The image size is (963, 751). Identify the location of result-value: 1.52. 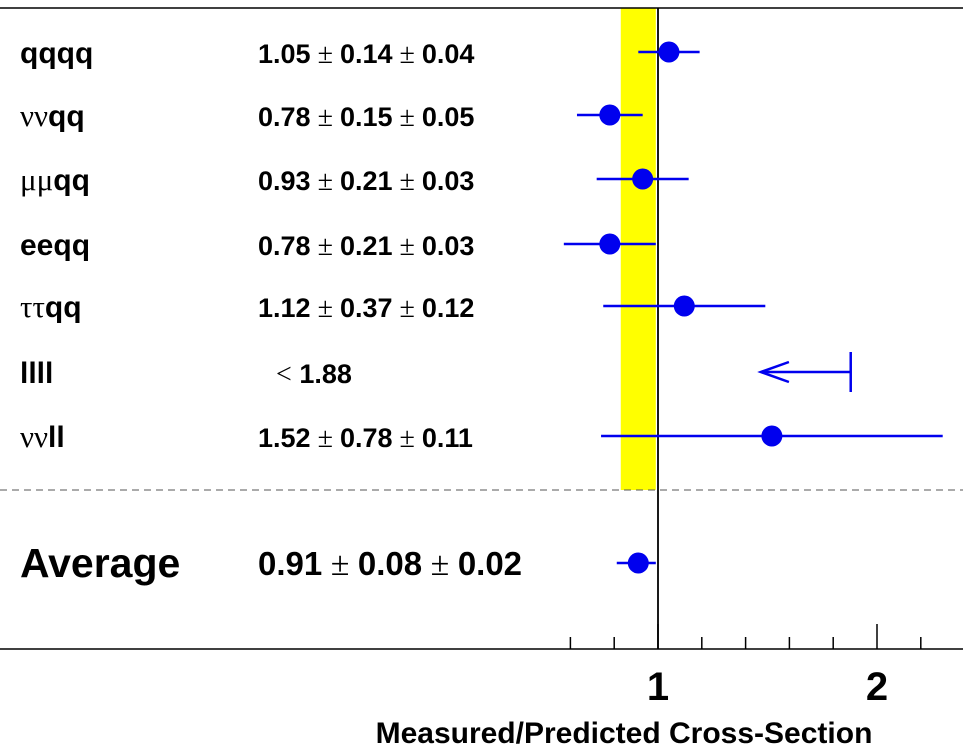
(284, 438).